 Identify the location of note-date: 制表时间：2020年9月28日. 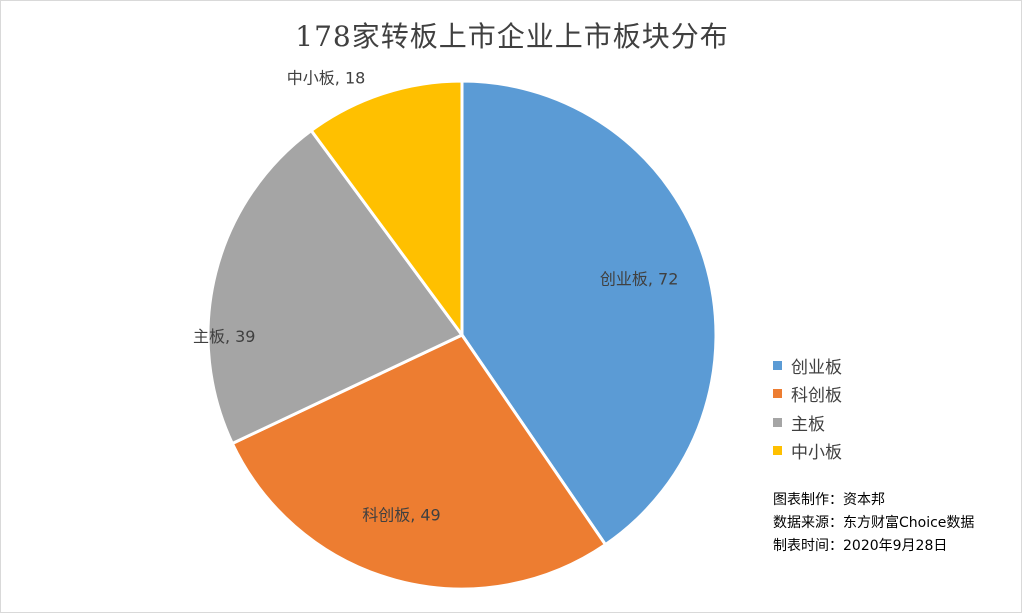
(860, 546).